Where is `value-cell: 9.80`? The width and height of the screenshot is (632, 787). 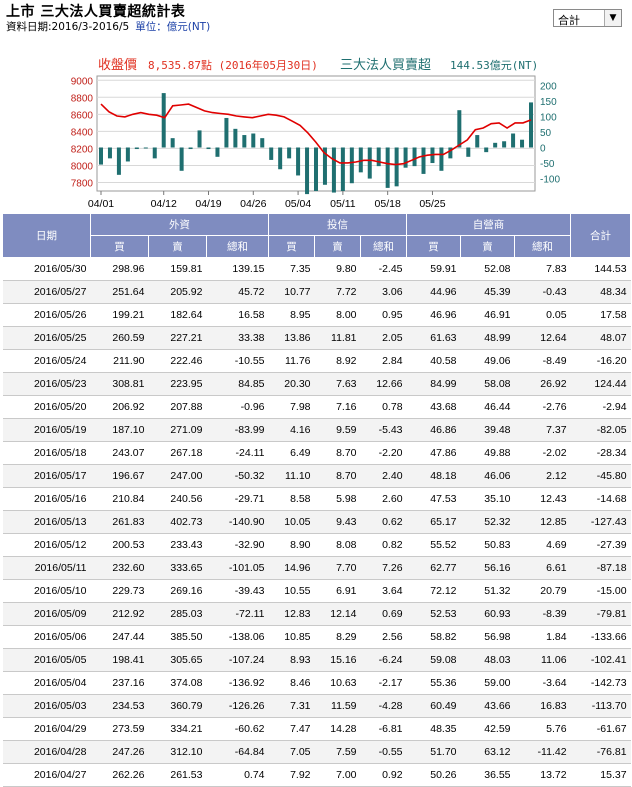 value-cell: 9.80 is located at coordinates (337, 269).